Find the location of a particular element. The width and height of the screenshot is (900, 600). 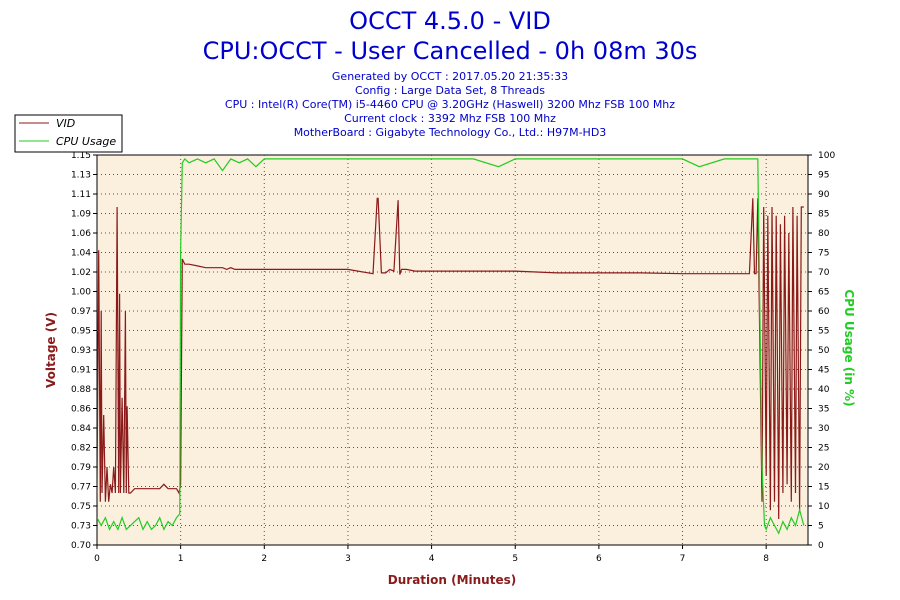

y-right-tick-label: 0 is located at coordinates (821, 546).